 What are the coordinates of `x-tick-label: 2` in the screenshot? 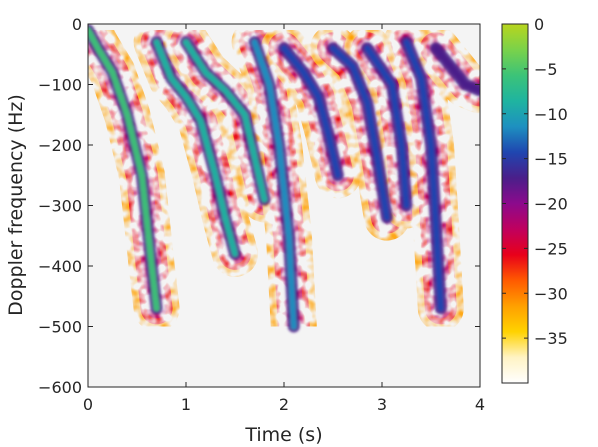 It's located at (284, 404).